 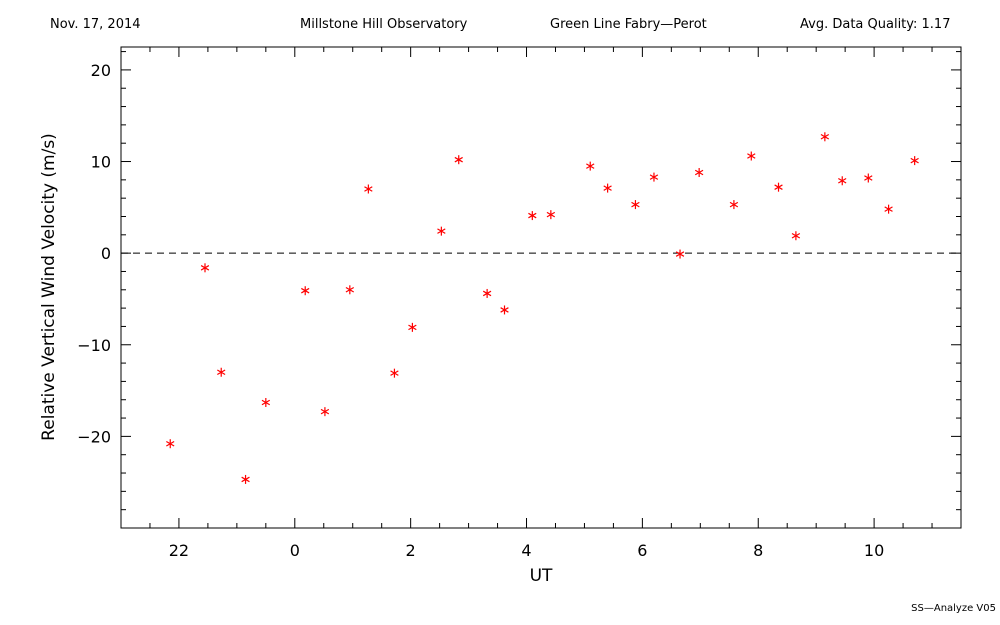 What do you see at coordinates (106, 253) in the screenshot?
I see `y-tick-label: 0` at bounding box center [106, 253].